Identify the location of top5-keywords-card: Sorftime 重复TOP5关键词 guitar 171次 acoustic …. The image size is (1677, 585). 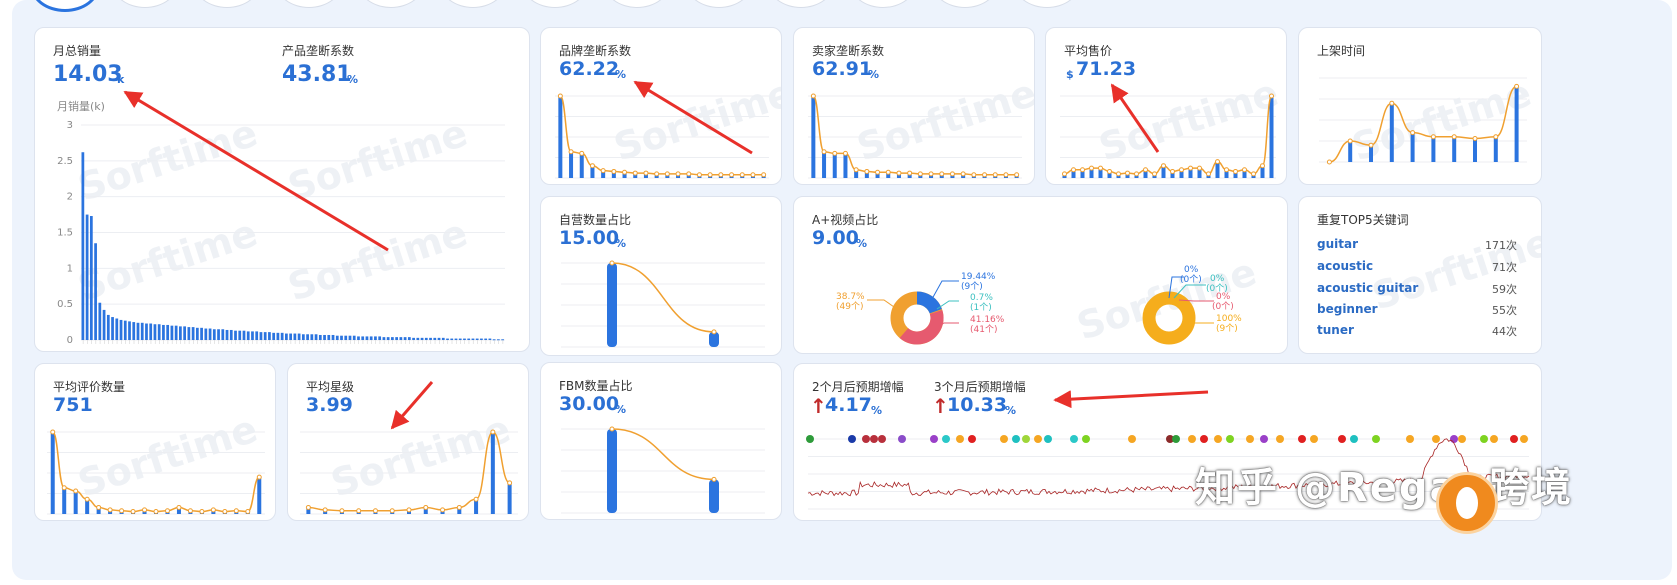
(1420, 275).